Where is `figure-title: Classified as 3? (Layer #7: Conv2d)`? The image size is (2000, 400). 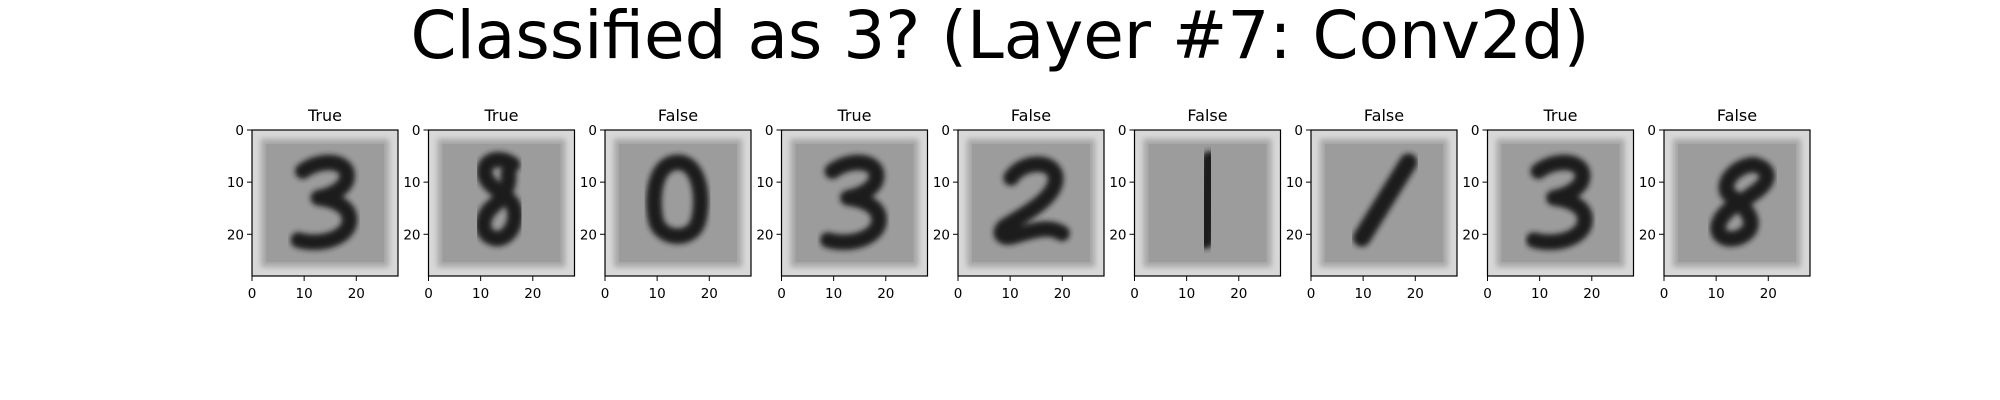 figure-title: Classified as 3? (Layer #7: Conv2d) is located at coordinates (1000, 37).